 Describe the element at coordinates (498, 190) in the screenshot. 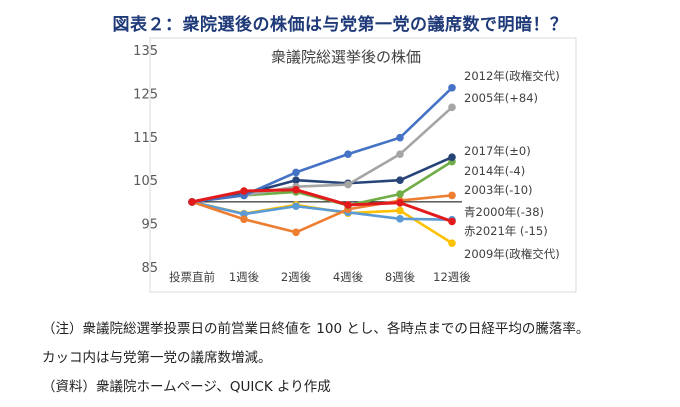

I see `series-label: 2003年(-10)` at that location.